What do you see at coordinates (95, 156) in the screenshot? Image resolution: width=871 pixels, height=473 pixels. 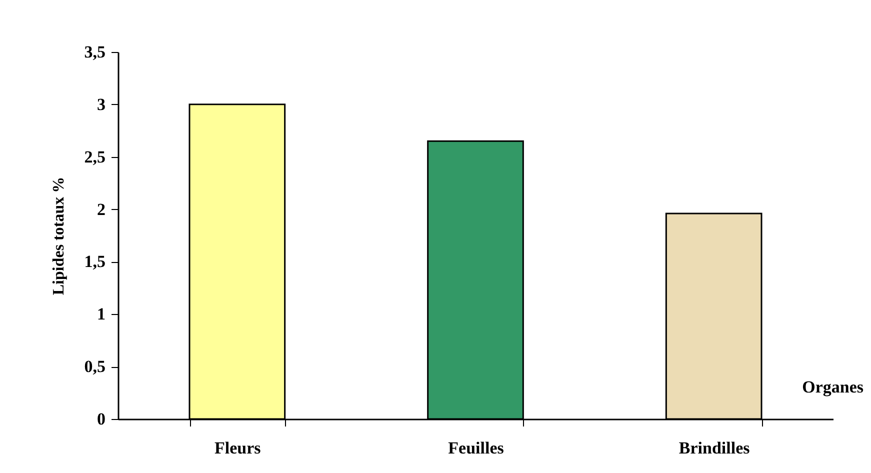 I see `y-tick-label: 2,5` at bounding box center [95, 156].